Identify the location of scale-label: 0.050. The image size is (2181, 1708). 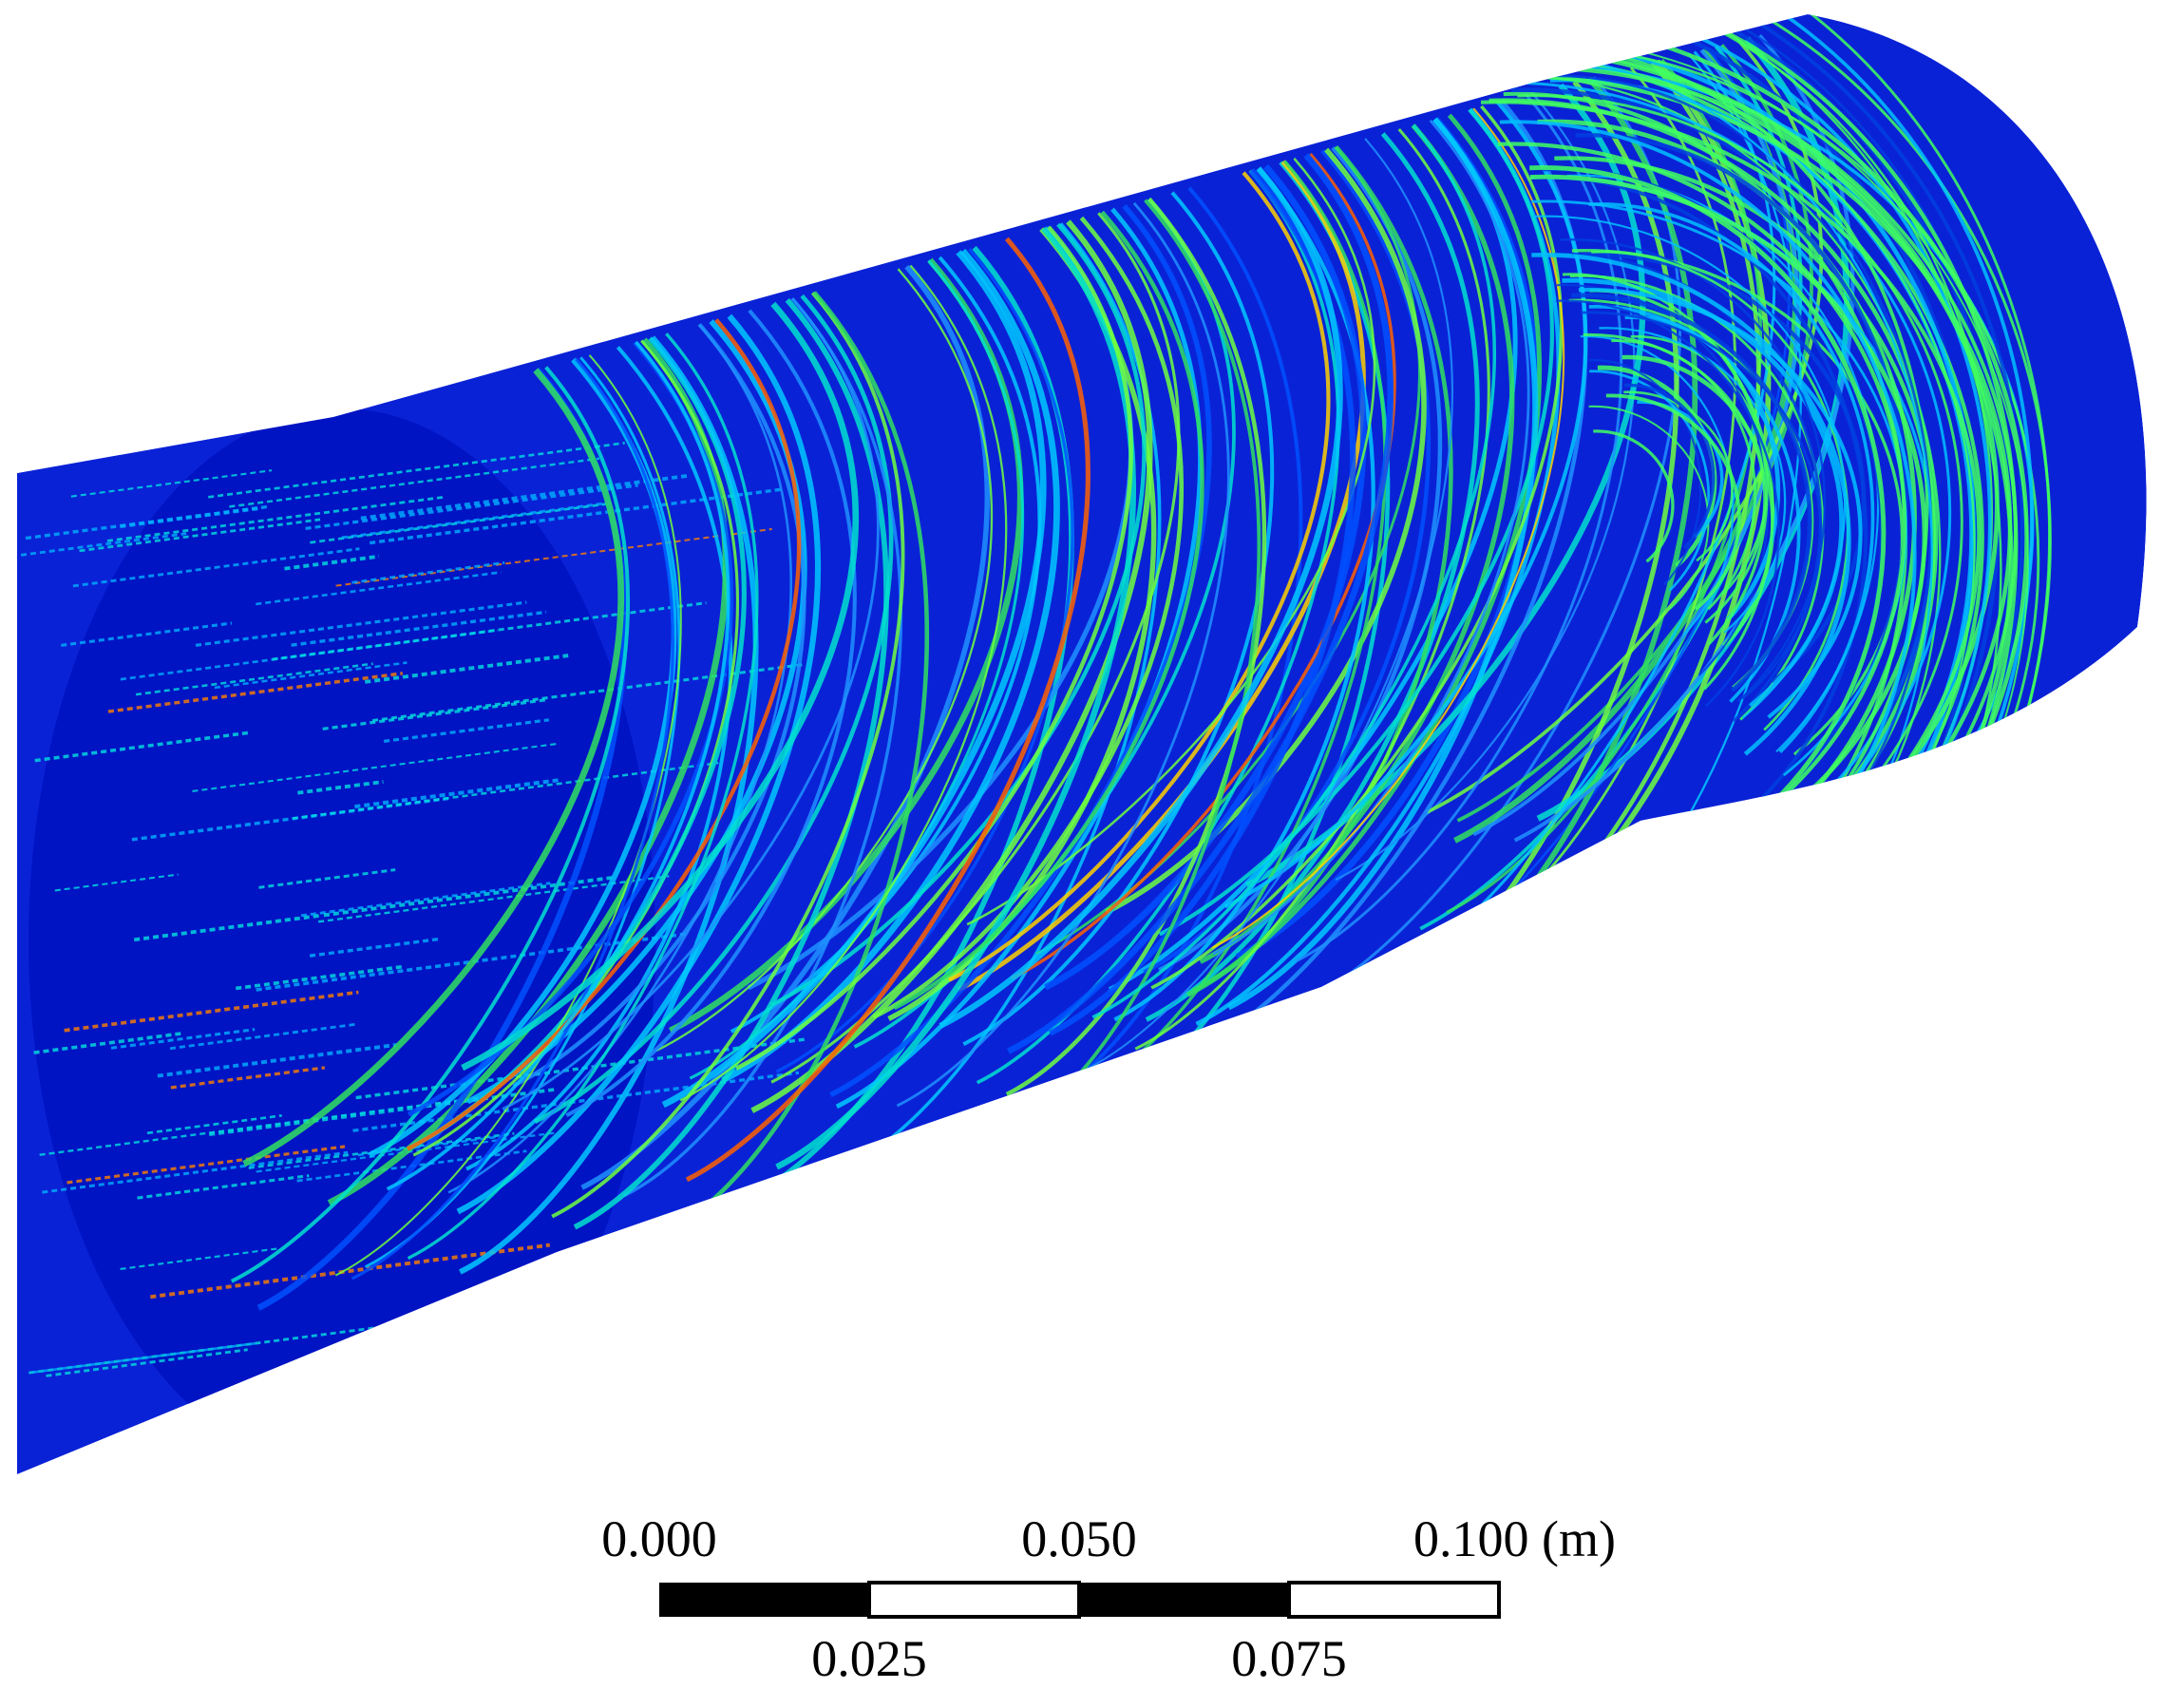
(1079, 1538).